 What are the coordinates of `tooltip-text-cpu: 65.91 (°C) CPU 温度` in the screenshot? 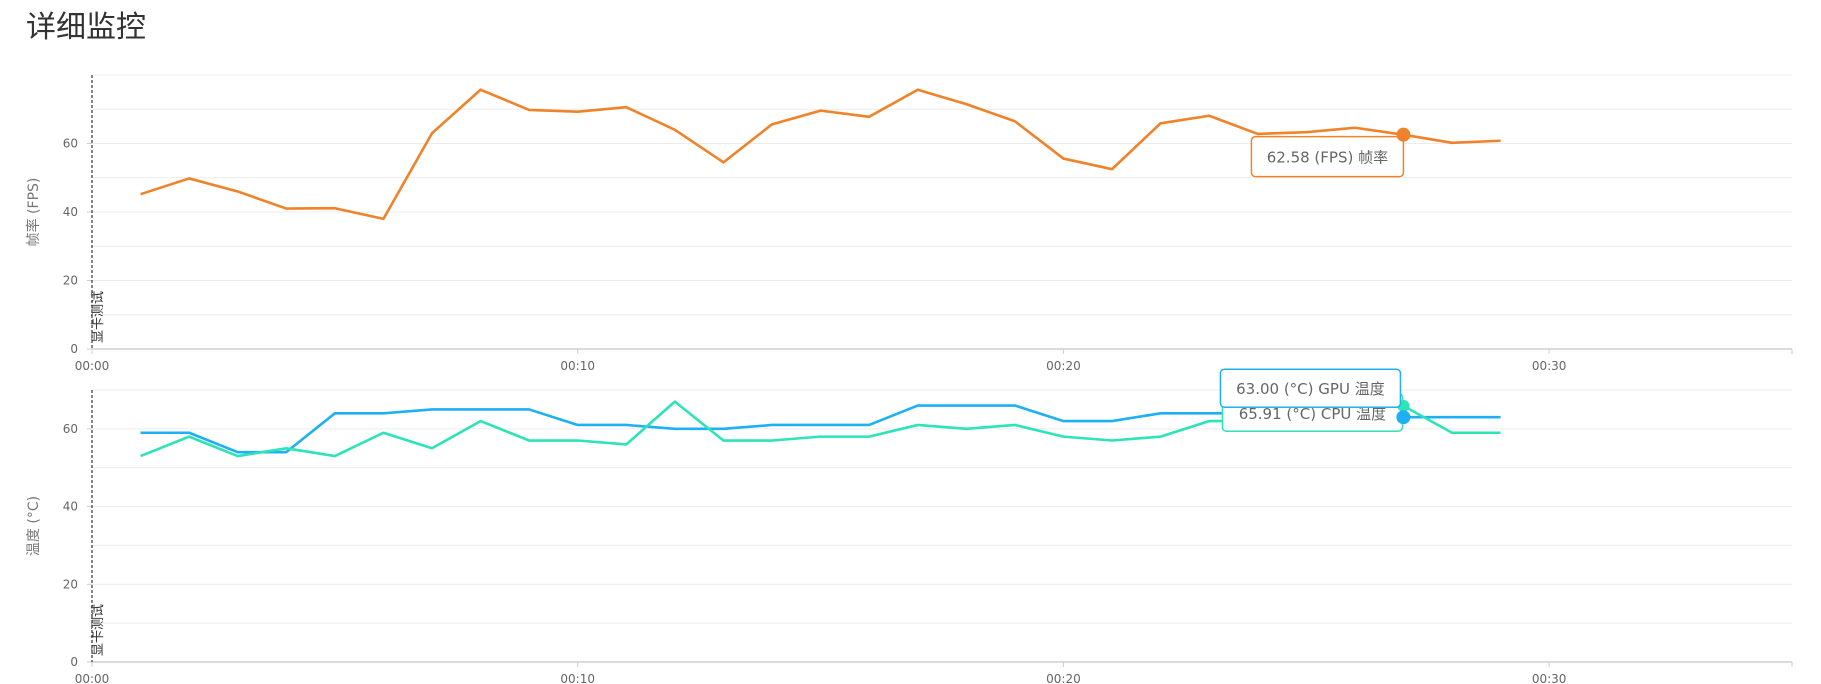 It's located at (1312, 414).